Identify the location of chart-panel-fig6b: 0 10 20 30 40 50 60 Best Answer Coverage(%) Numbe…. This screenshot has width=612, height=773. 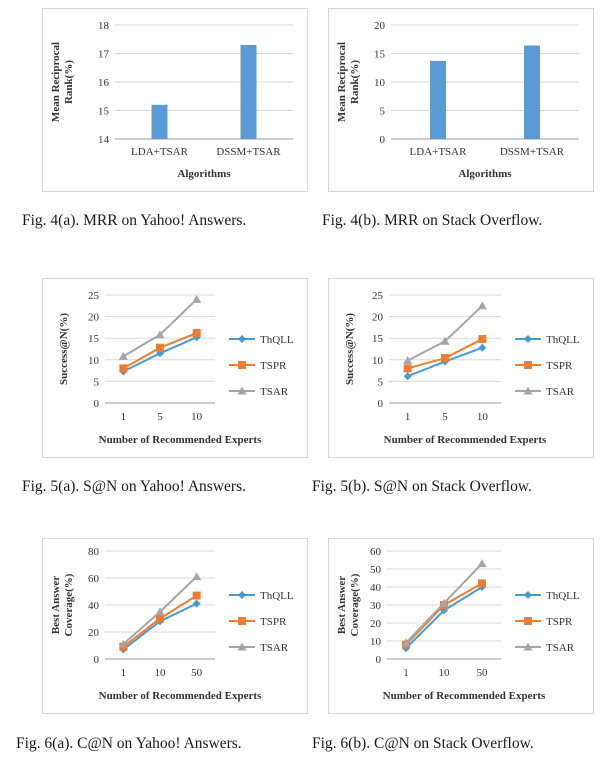
(461, 626).